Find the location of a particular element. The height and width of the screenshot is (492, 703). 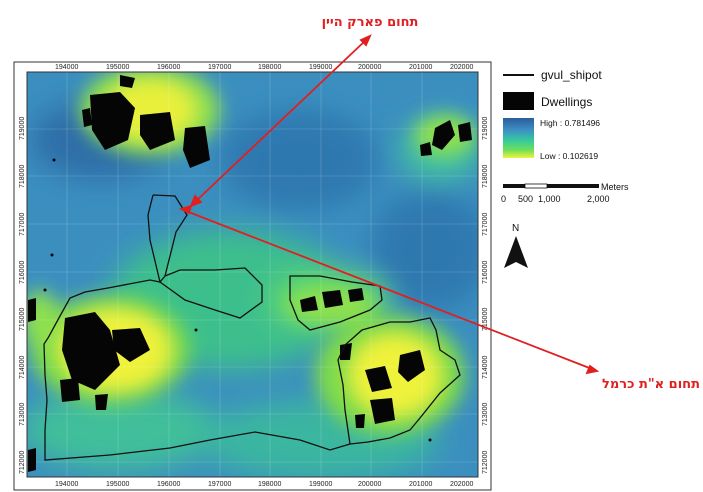

ramp-low-label: Low : 0.102619 is located at coordinates (569, 156).